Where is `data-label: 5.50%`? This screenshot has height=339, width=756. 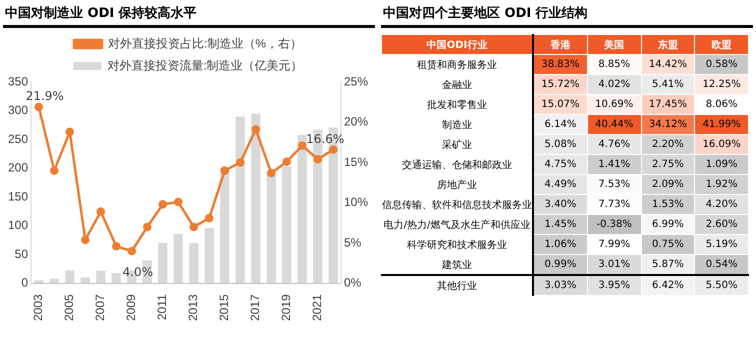
data-label: 5.50% is located at coordinates (721, 285).